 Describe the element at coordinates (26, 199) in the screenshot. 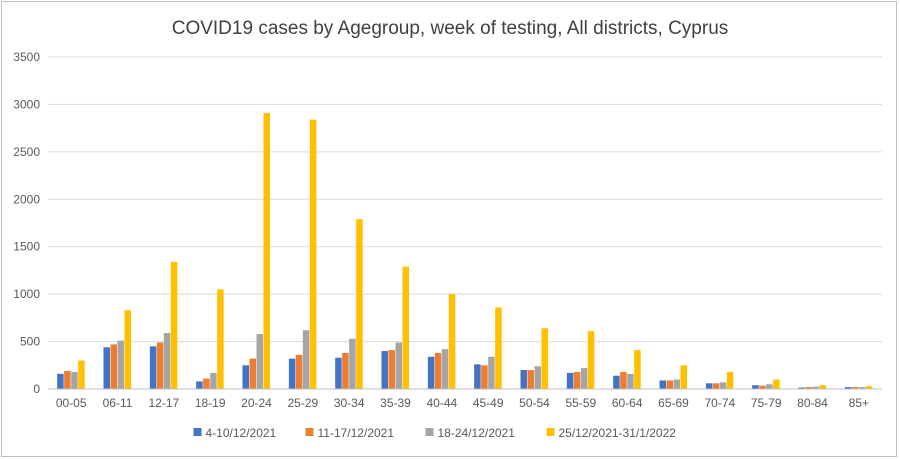

I see `y-tick-label: 2000` at that location.